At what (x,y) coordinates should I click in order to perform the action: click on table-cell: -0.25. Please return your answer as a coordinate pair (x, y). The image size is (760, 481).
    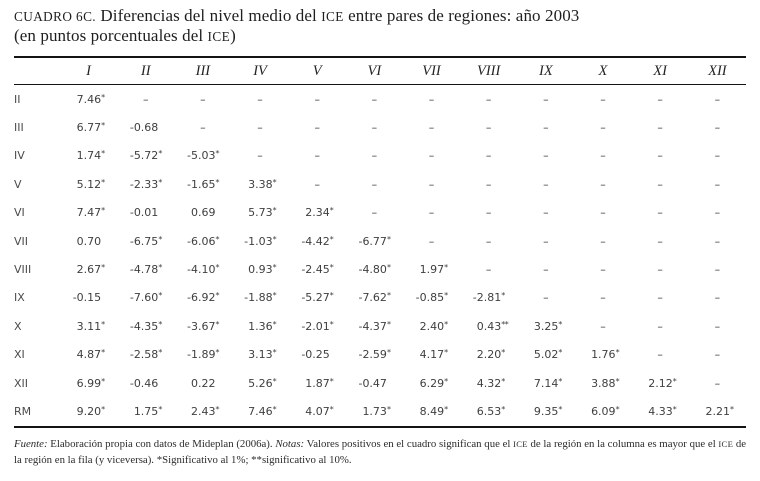
    Looking at the image, I should click on (315, 355).